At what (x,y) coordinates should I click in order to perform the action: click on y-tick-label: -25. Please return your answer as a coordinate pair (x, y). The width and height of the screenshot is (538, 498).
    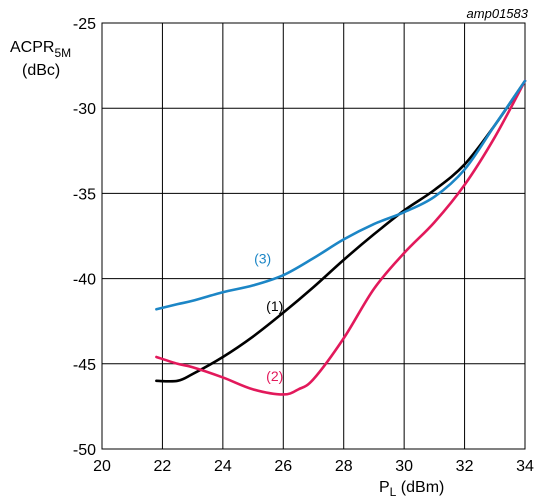
    Looking at the image, I should click on (84, 24).